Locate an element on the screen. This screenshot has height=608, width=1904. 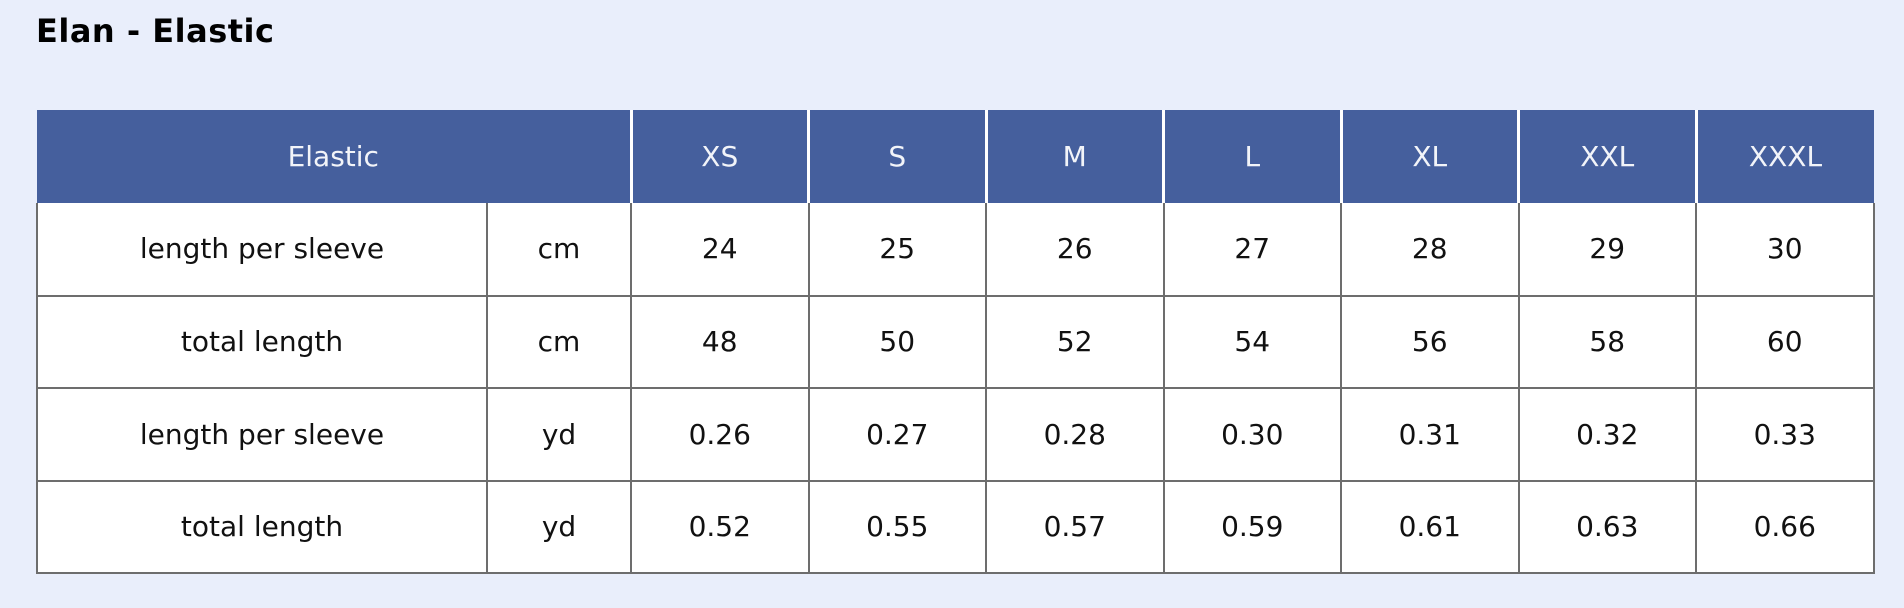
value-cell: 56 is located at coordinates (1430, 341).